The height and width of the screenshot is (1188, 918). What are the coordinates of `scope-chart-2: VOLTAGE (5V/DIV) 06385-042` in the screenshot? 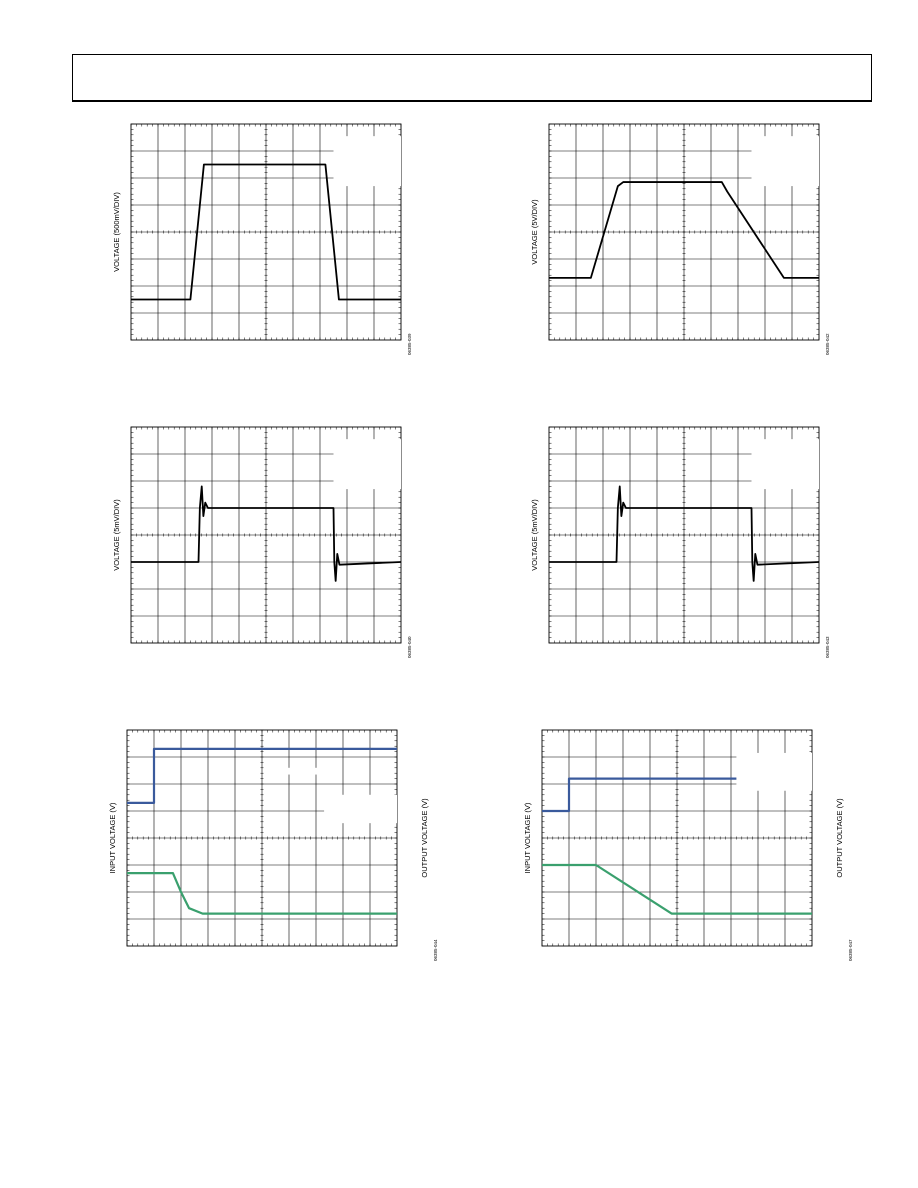 It's located at (680, 239).